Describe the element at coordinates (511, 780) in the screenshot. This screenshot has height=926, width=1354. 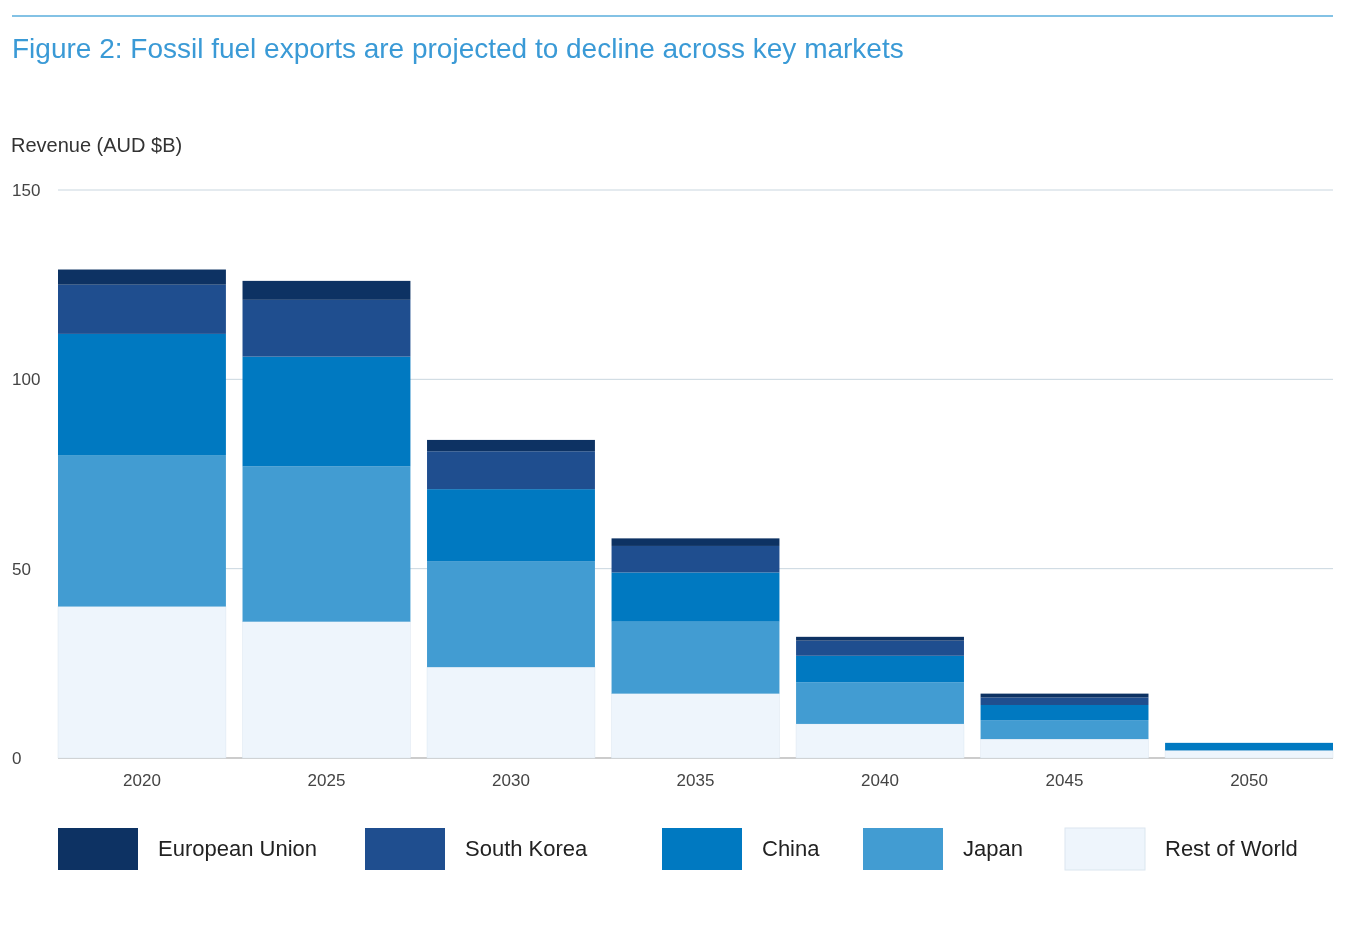
I see `x-tick-label: 2030` at that location.